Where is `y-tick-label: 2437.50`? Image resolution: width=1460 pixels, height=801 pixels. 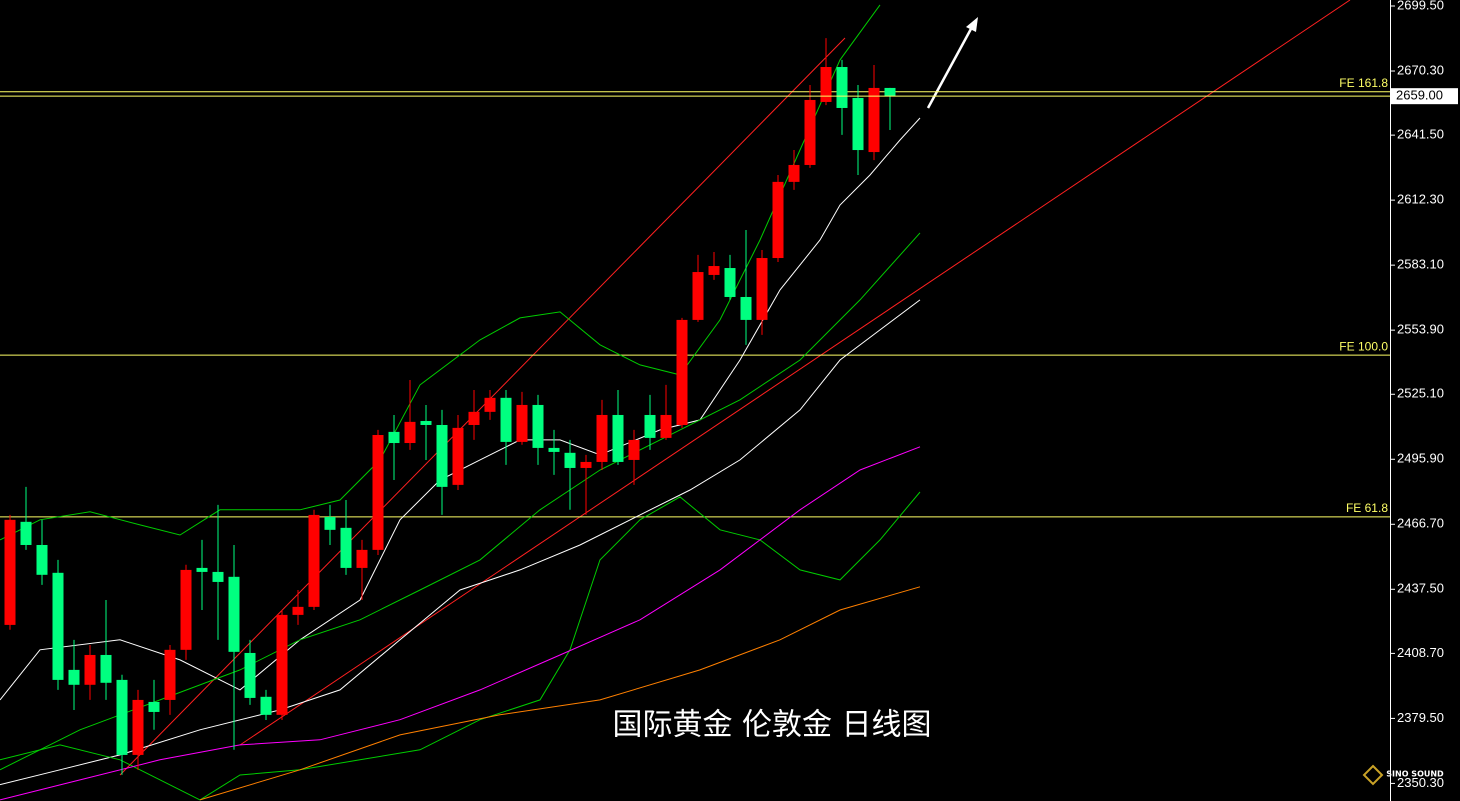 y-tick-label: 2437.50 is located at coordinates (1420, 588).